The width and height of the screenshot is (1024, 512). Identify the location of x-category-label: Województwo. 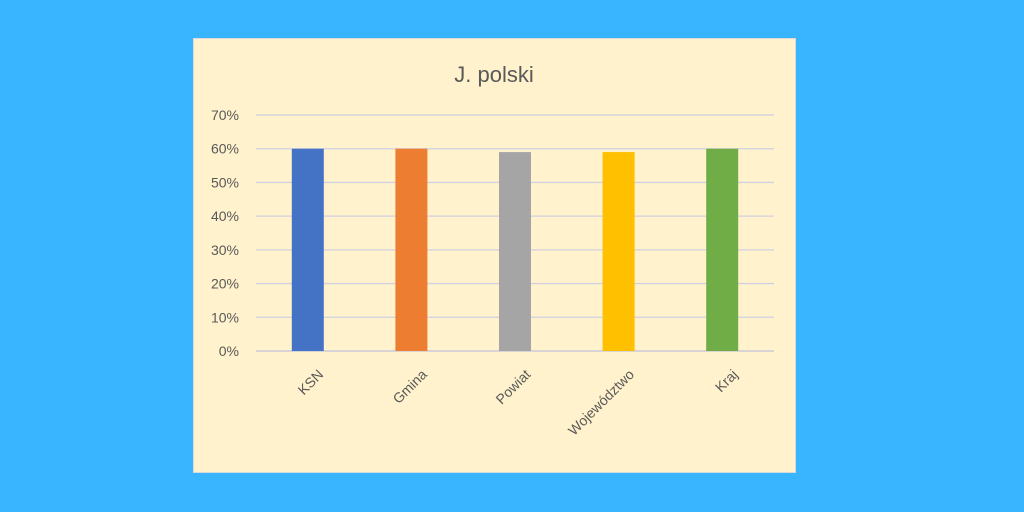
(601, 402).